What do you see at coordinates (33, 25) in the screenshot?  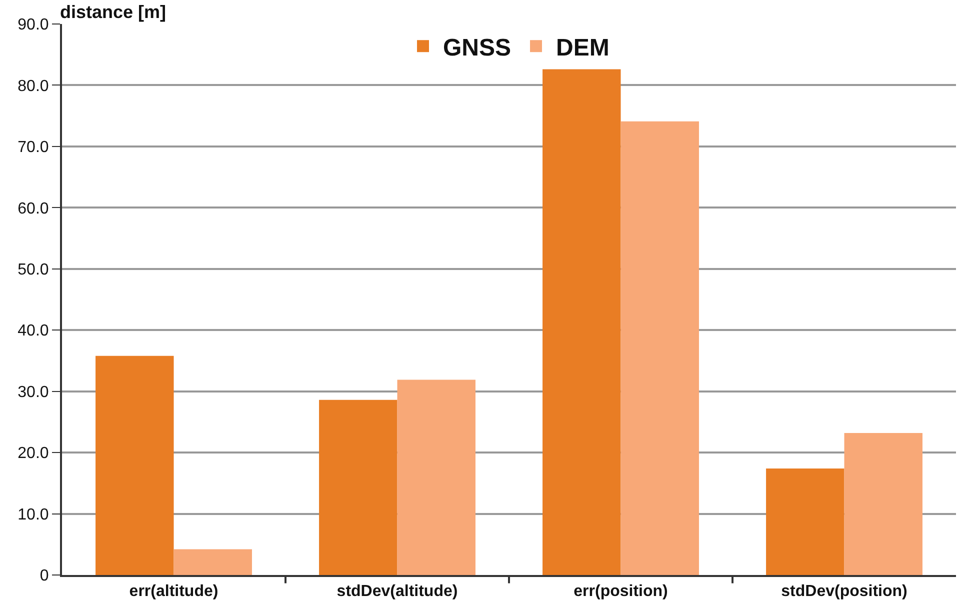 I see `y-tick-label: 90.0` at bounding box center [33, 25].